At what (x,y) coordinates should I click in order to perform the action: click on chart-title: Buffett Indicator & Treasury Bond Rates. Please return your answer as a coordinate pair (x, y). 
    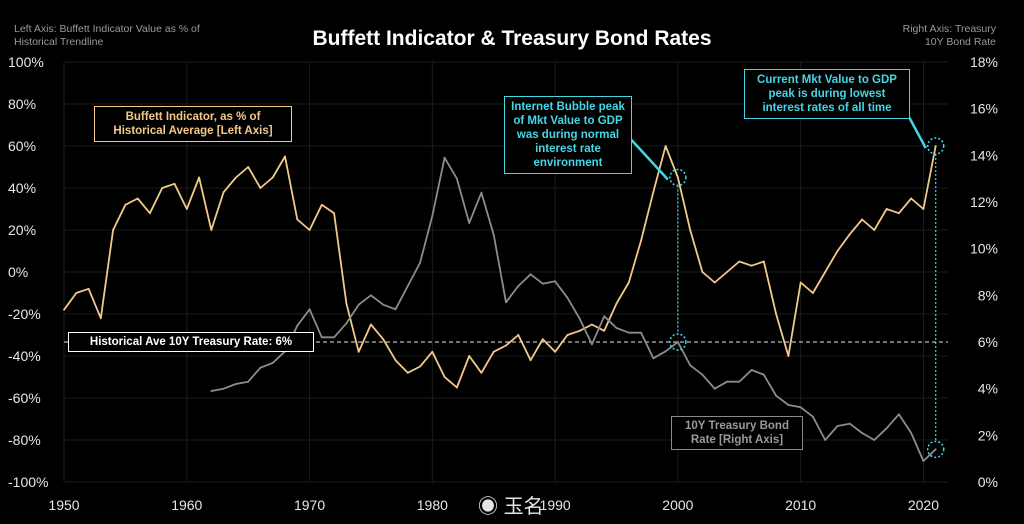
    Looking at the image, I should click on (512, 38).